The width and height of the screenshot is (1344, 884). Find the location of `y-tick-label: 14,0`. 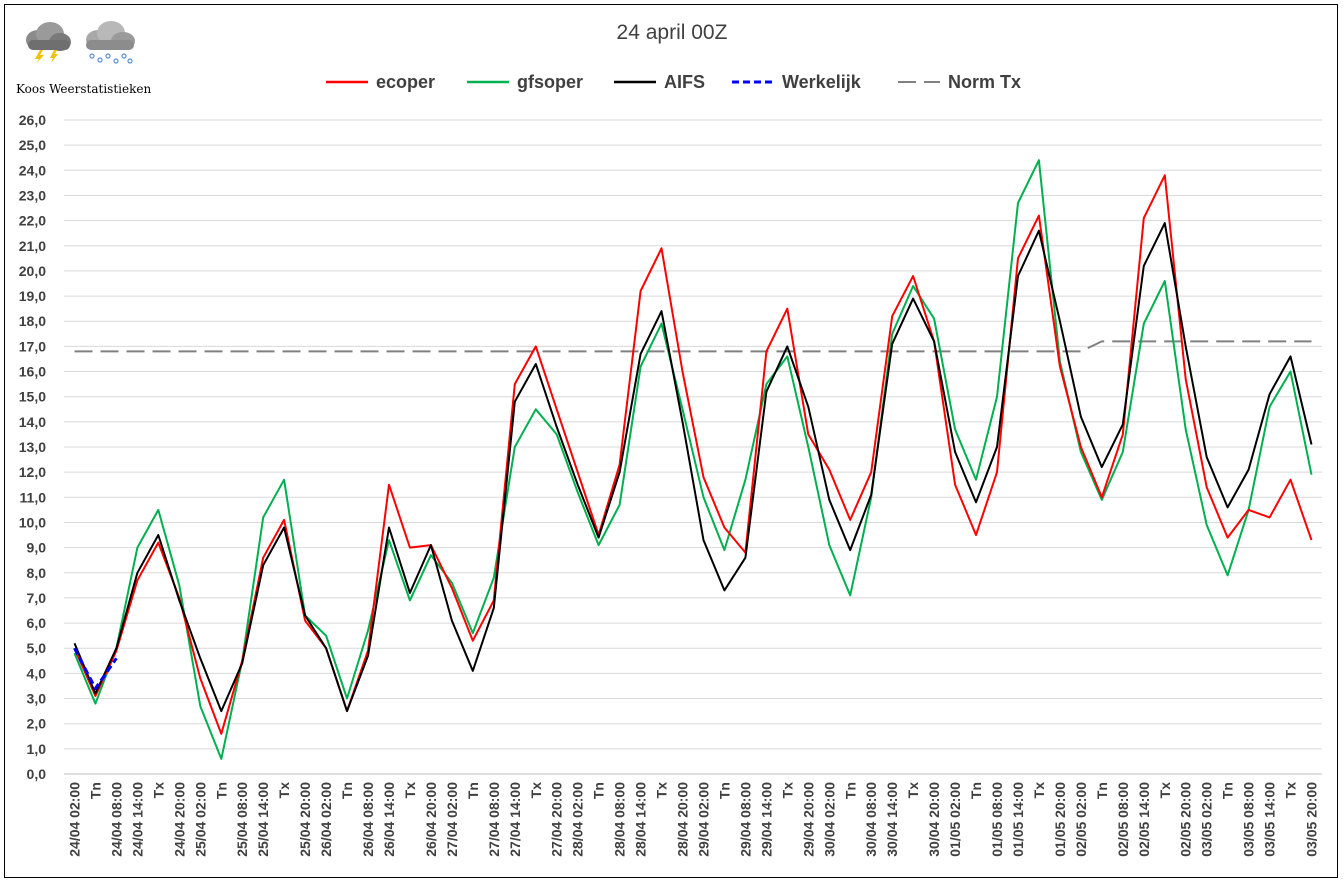

y-tick-label: 14,0 is located at coordinates (32, 422).